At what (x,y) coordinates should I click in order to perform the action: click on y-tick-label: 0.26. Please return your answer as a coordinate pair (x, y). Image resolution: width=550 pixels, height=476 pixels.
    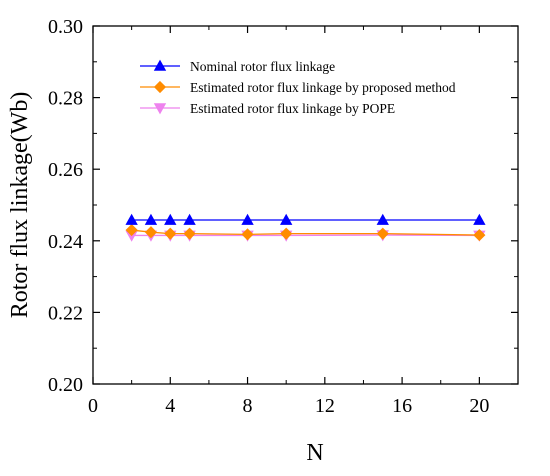
    Looking at the image, I should click on (65, 170).